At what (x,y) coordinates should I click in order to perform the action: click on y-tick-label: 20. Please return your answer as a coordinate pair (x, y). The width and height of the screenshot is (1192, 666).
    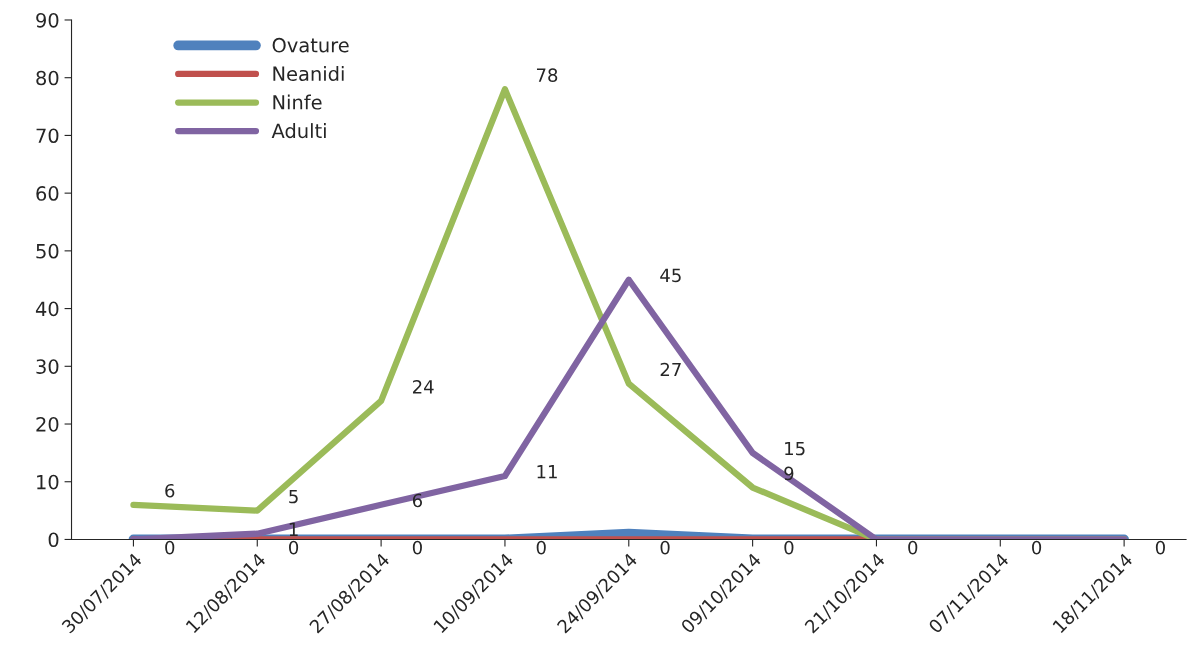
    Looking at the image, I should click on (47, 424).